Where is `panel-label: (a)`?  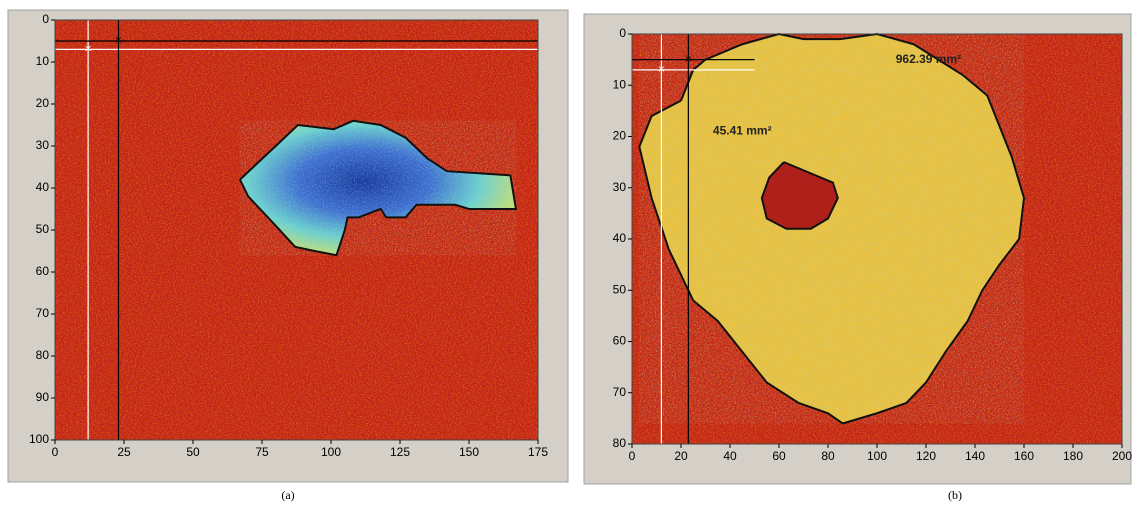 panel-label: (a) is located at coordinates (287, 495).